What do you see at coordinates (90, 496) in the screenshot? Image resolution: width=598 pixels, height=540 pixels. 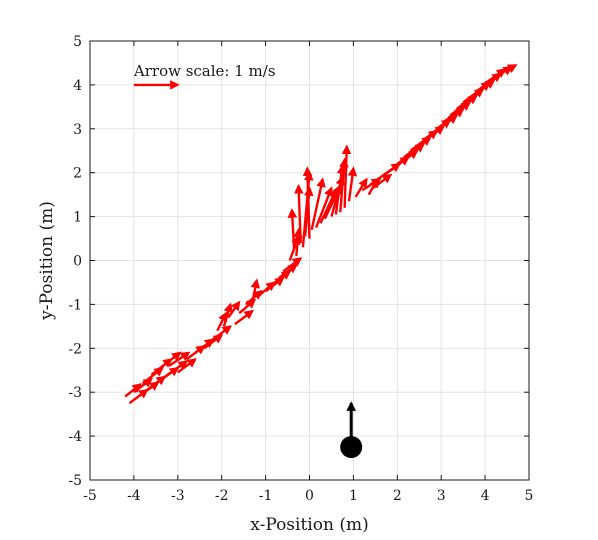 I see `x-tick-label: -5` at bounding box center [90, 496].